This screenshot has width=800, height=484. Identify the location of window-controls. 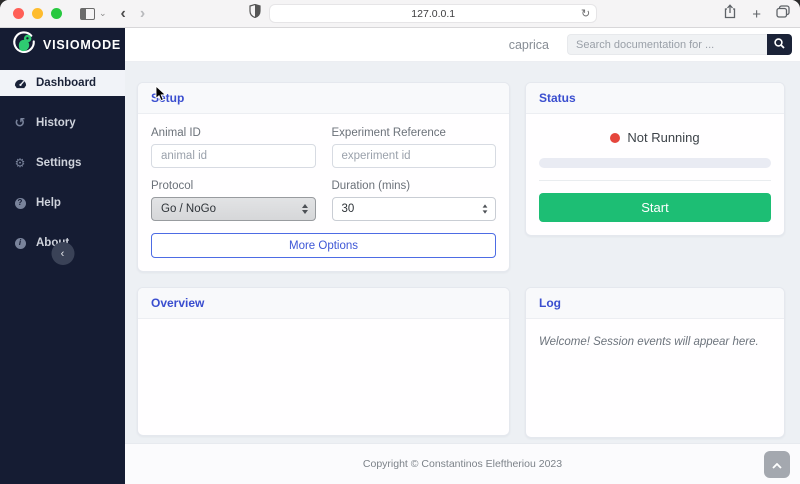
(37, 13).